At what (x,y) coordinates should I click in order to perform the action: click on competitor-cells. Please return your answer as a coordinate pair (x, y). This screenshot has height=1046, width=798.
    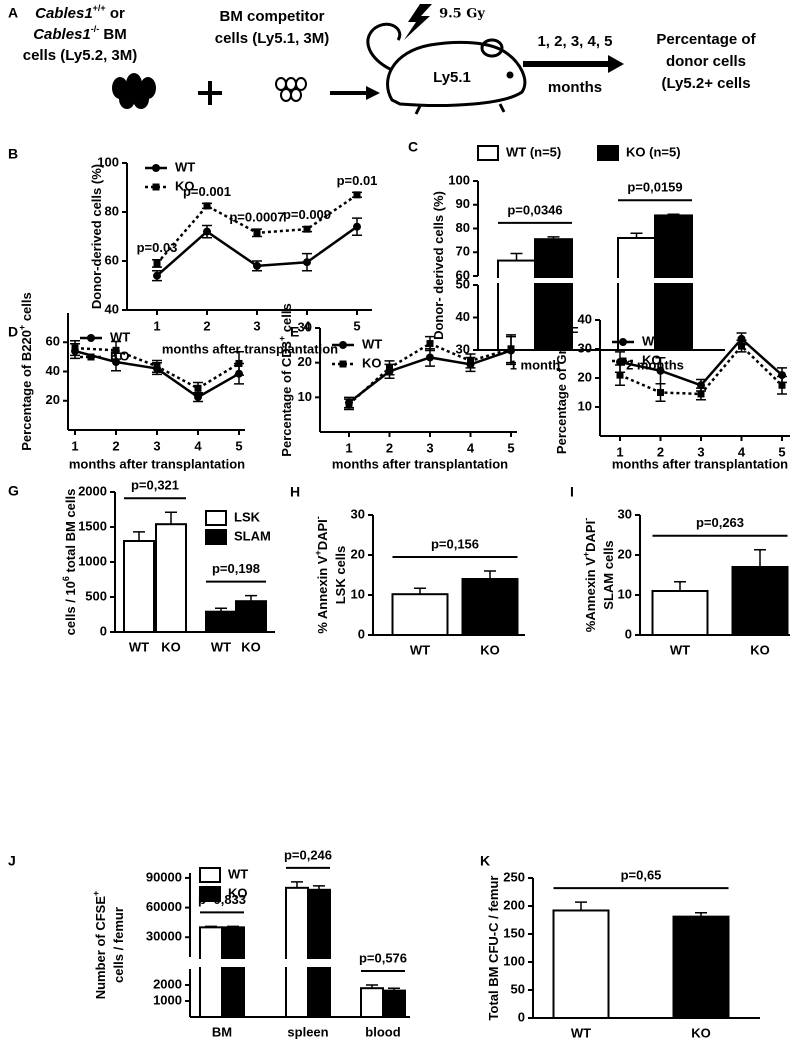
    Looking at the image, I should click on (291, 89).